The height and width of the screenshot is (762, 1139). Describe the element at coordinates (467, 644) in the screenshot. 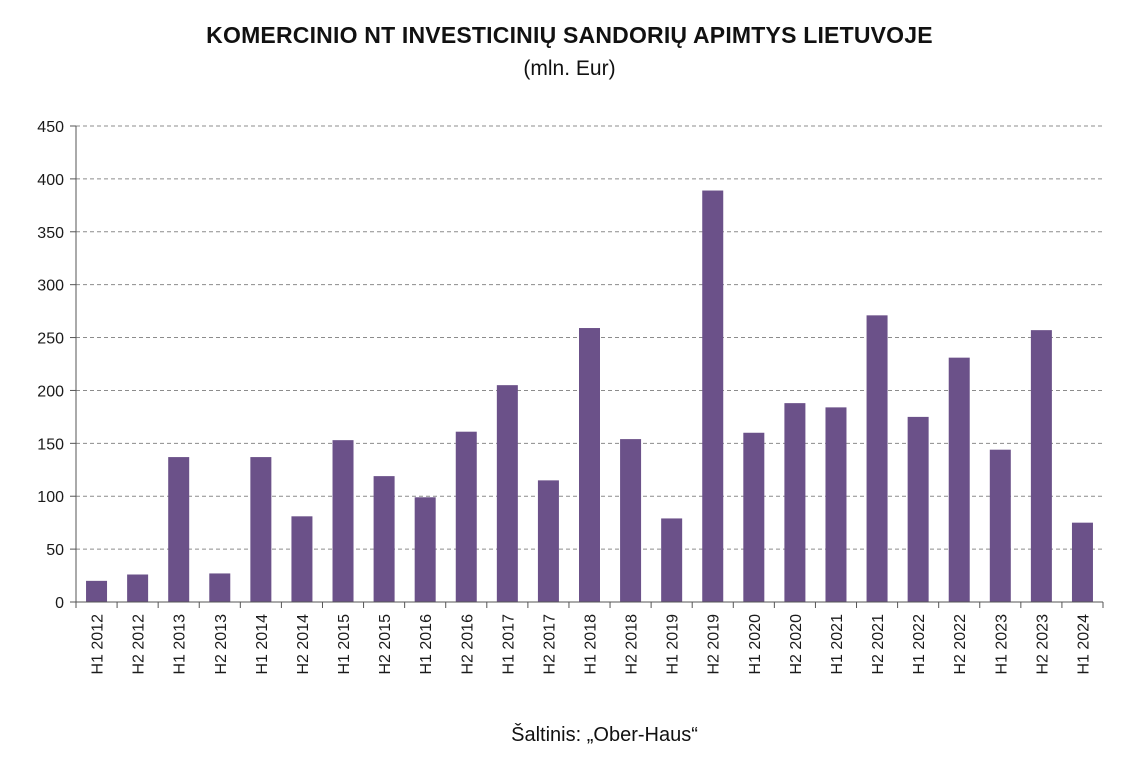

I see `x-tick-label: H2 2016` at that location.